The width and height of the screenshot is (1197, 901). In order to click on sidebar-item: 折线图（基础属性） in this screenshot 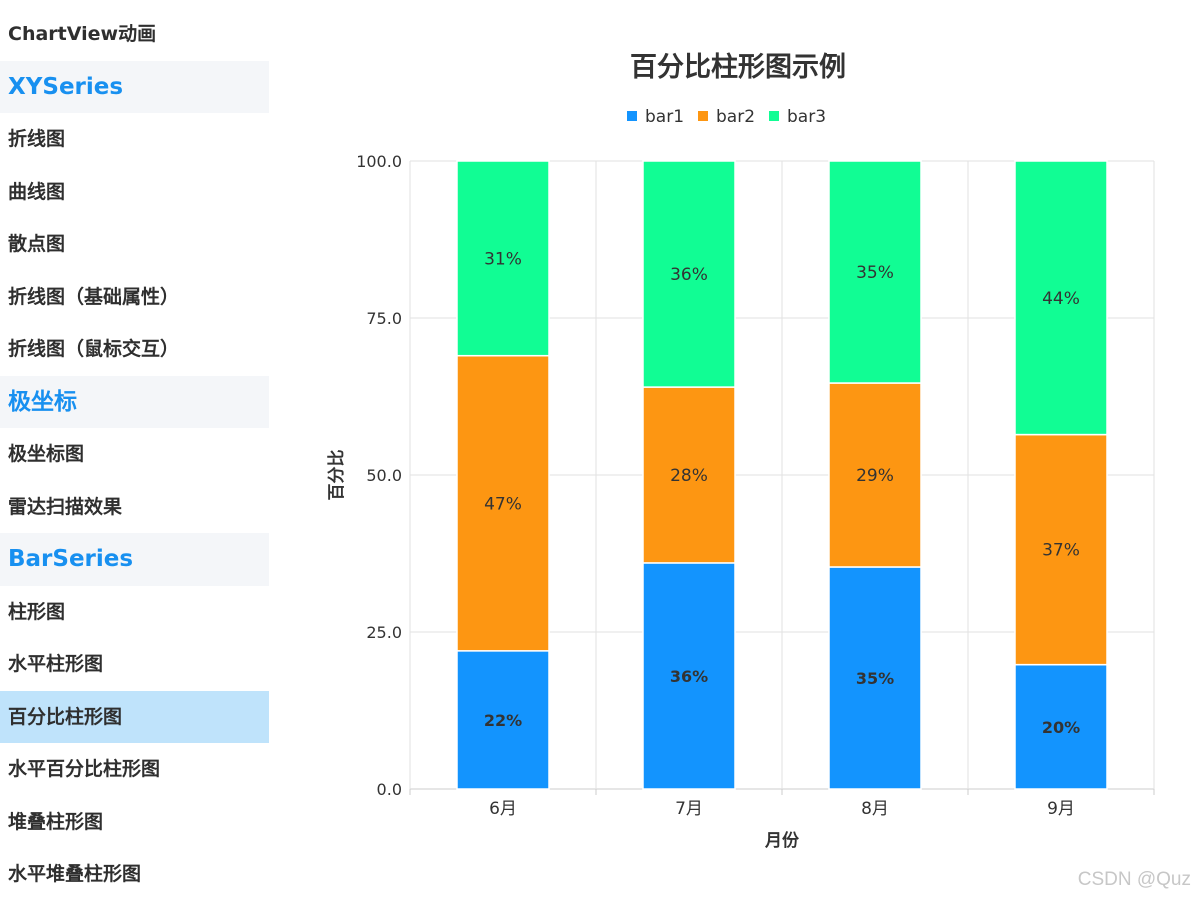, I will do `click(94, 296)`.